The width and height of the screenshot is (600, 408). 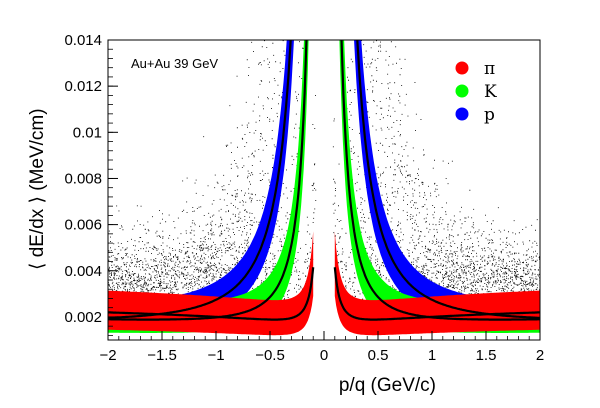 What do you see at coordinates (378, 355) in the screenshot?
I see `x-tick-label: 0.5` at bounding box center [378, 355].